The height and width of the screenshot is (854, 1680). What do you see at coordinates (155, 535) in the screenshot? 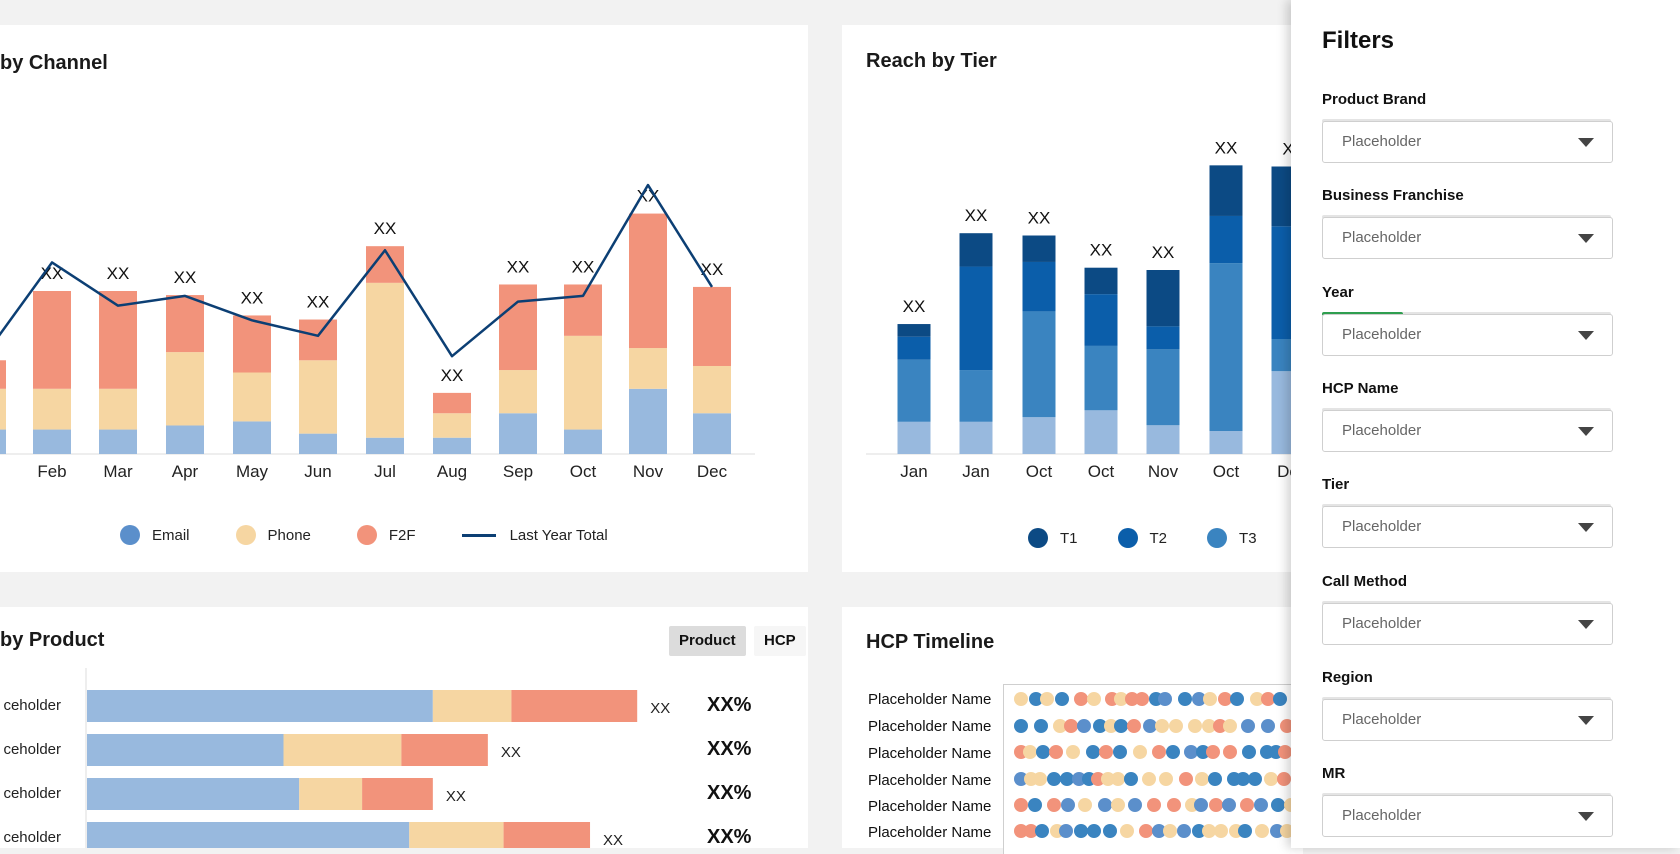
I see `legend-email: Email` at bounding box center [155, 535].